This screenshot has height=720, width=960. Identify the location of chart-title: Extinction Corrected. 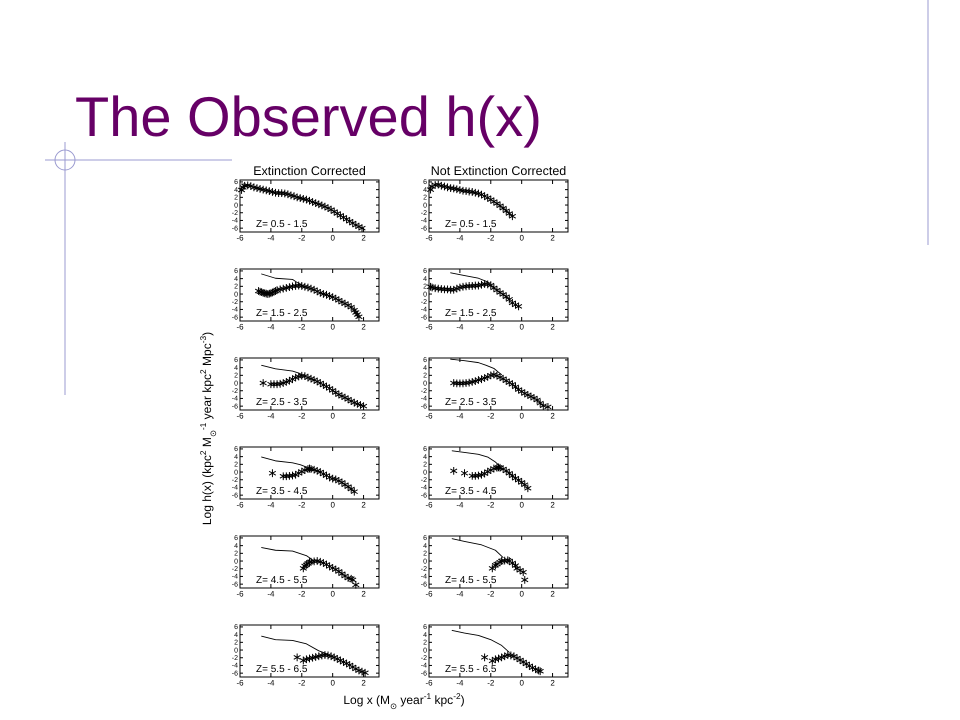
(309, 171).